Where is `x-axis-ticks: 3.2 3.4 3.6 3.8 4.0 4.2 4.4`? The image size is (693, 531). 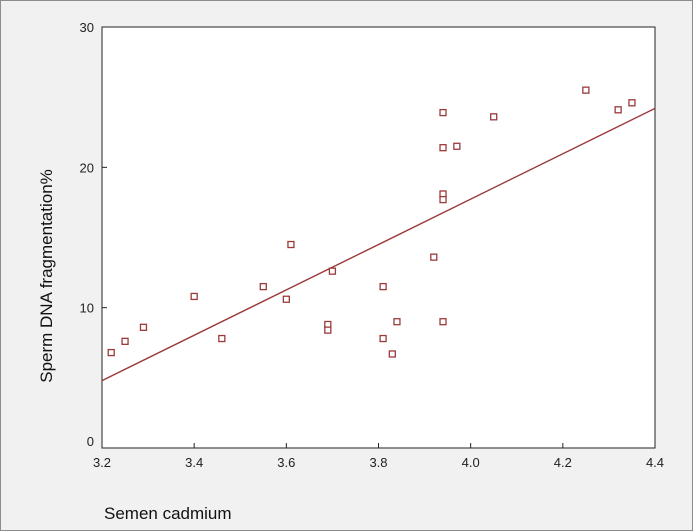
x-axis-ticks: 3.2 3.4 3.6 3.8 4.0 4.2 4.4 is located at coordinates (378, 456).